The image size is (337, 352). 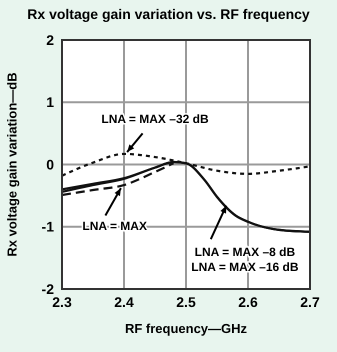 What do you see at coordinates (62, 302) in the screenshot?
I see `x-tick-label: 2.3` at bounding box center [62, 302].